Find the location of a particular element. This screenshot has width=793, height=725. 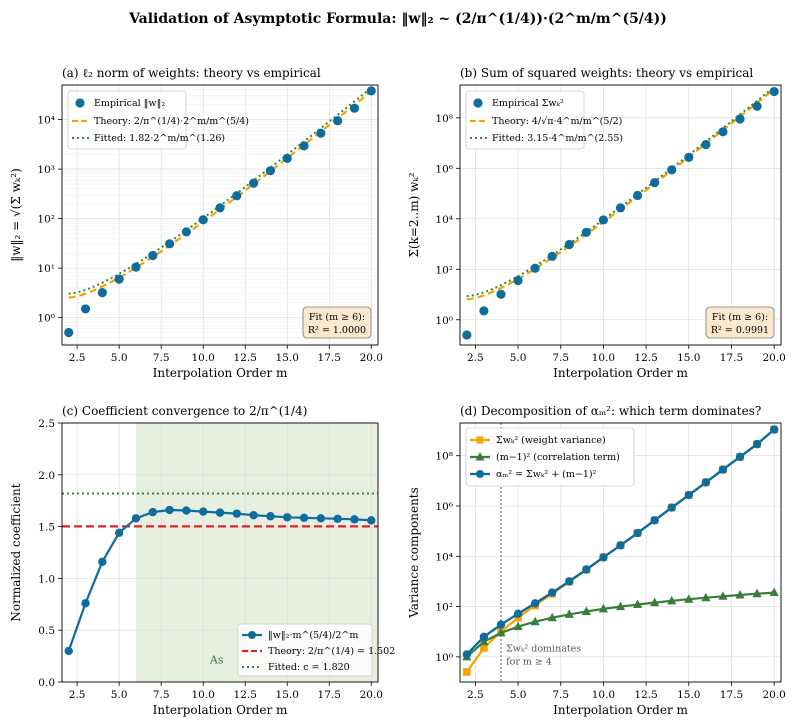

legend-marker-empirical is located at coordinates (478, 103).